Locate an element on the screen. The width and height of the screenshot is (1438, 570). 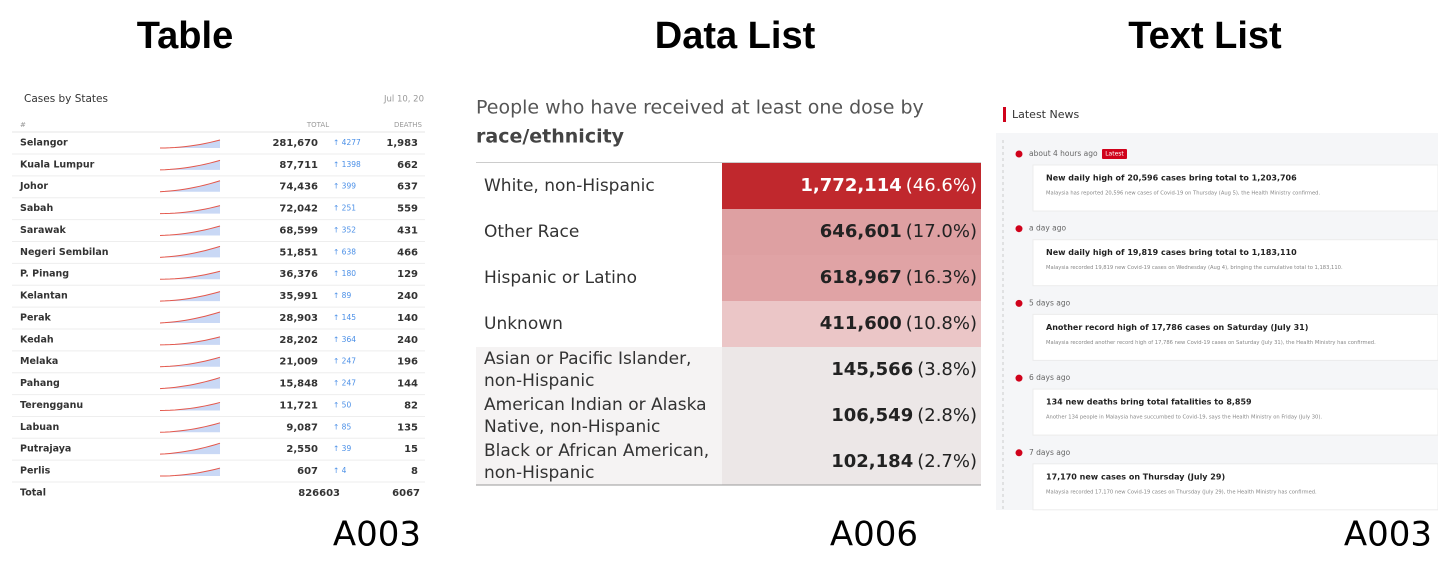
panel-title: Text List is located at coordinates (1205, 36).